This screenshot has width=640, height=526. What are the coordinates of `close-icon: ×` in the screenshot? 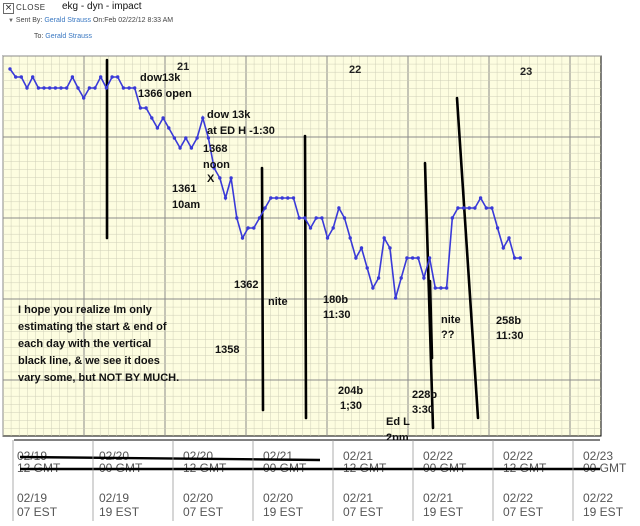 It's located at (8, 8).